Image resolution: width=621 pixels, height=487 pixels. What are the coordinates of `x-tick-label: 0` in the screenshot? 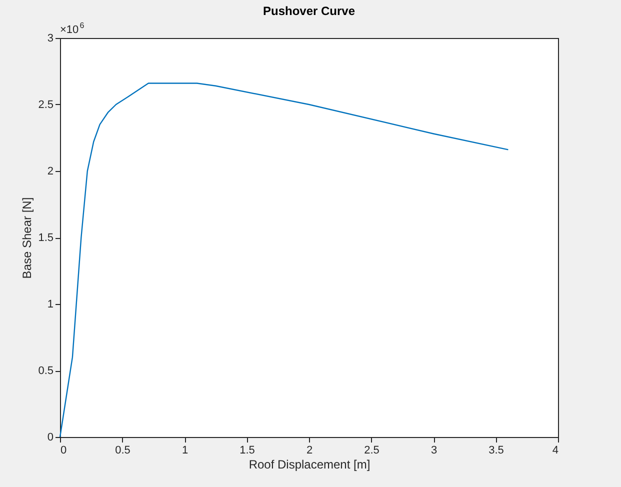 It's located at (63, 450).